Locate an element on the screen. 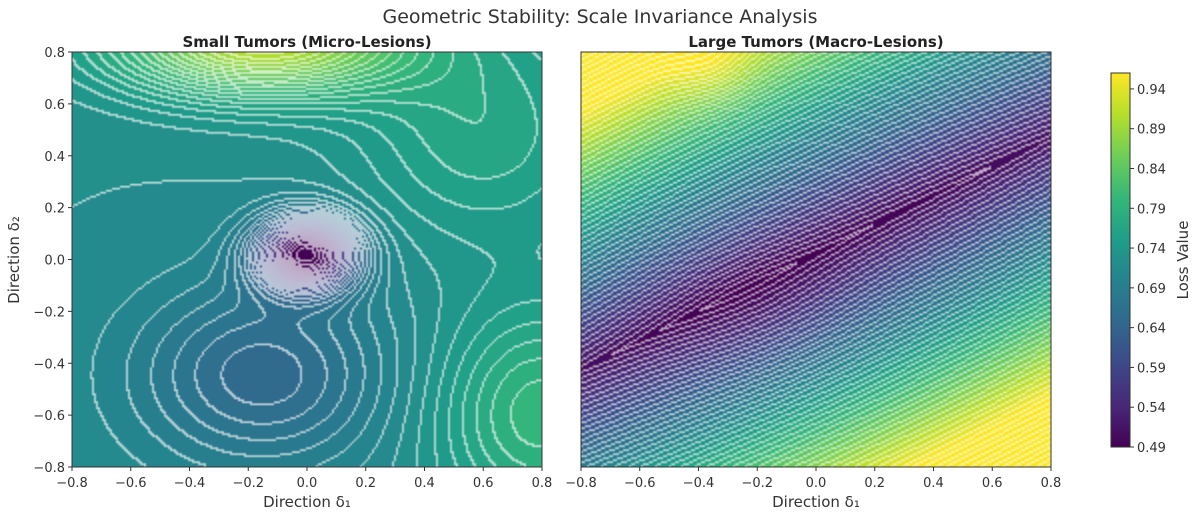 The width and height of the screenshot is (1200, 521). colorbar-label: Loss Value is located at coordinates (1183, 260).